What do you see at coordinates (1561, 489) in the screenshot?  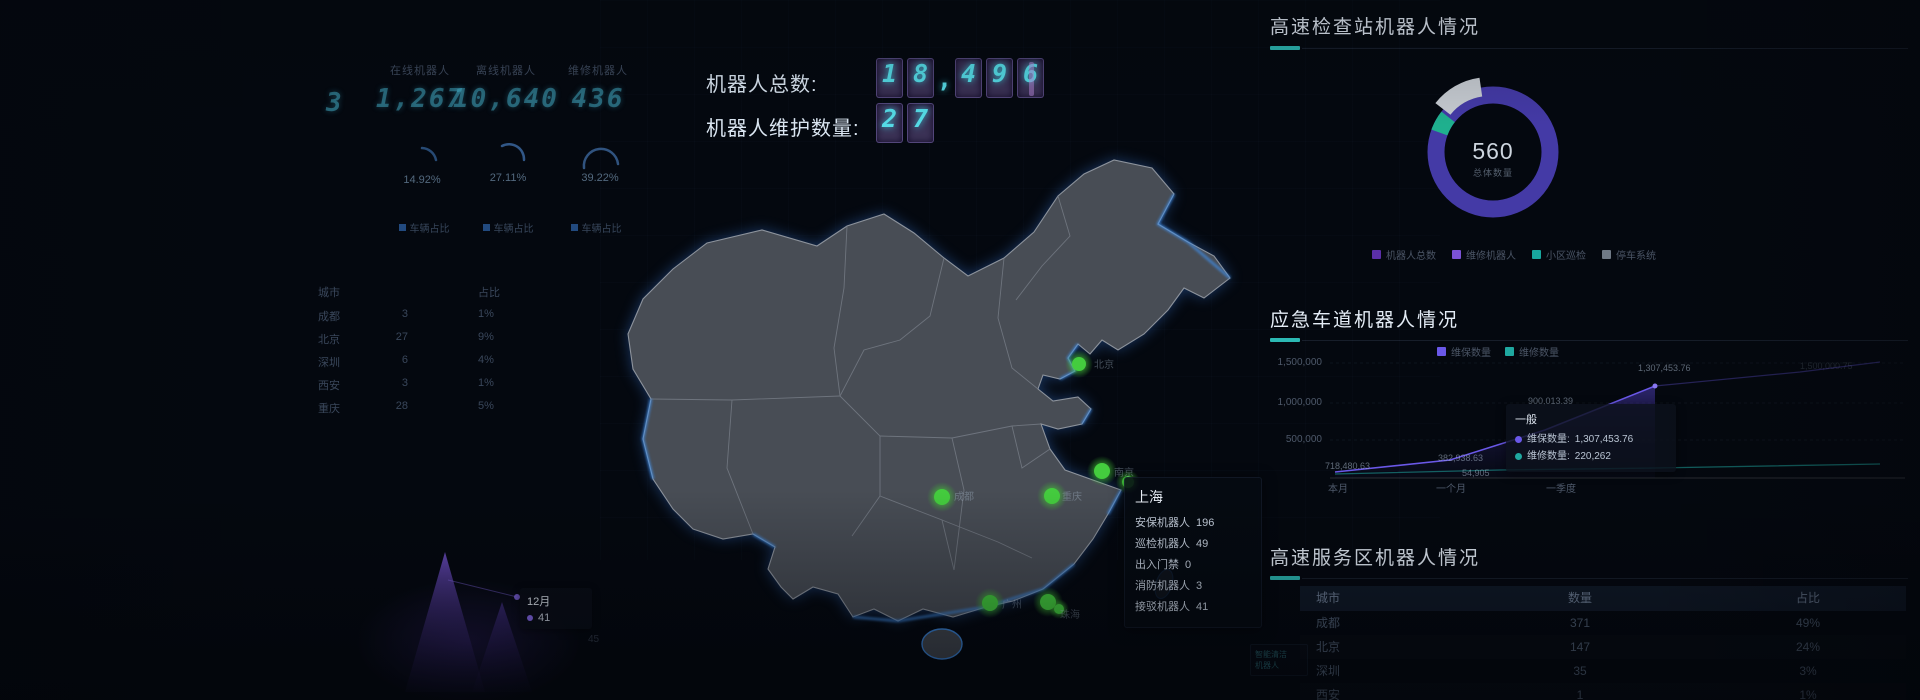 I see `x-tick: 一季度` at bounding box center [1561, 489].